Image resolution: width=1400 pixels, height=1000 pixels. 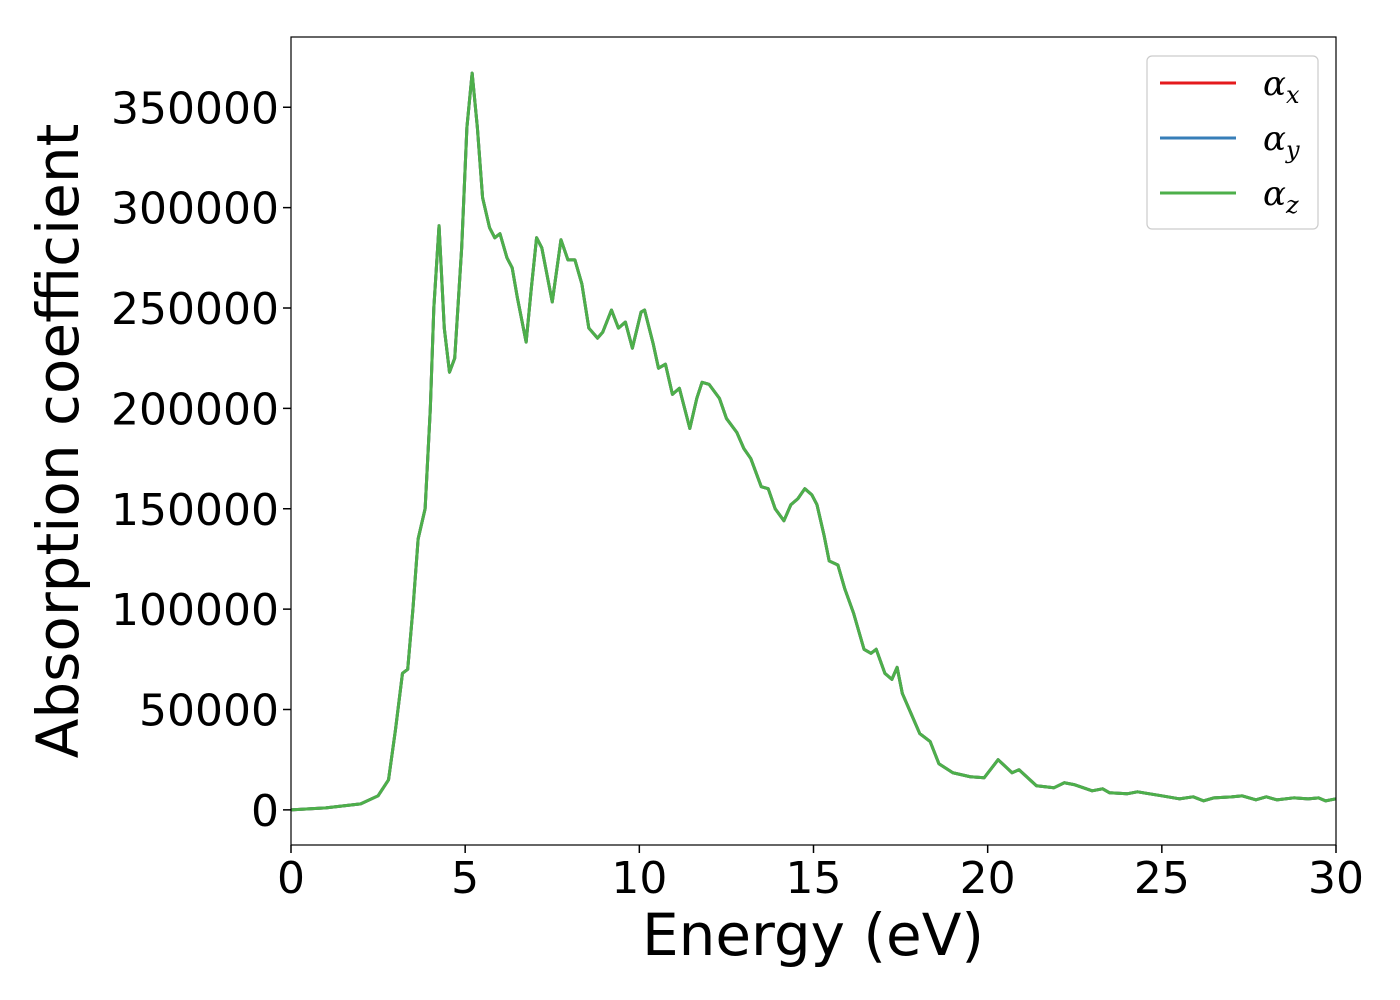 What do you see at coordinates (195, 409) in the screenshot?
I see `y-tick-label: 200000` at bounding box center [195, 409].